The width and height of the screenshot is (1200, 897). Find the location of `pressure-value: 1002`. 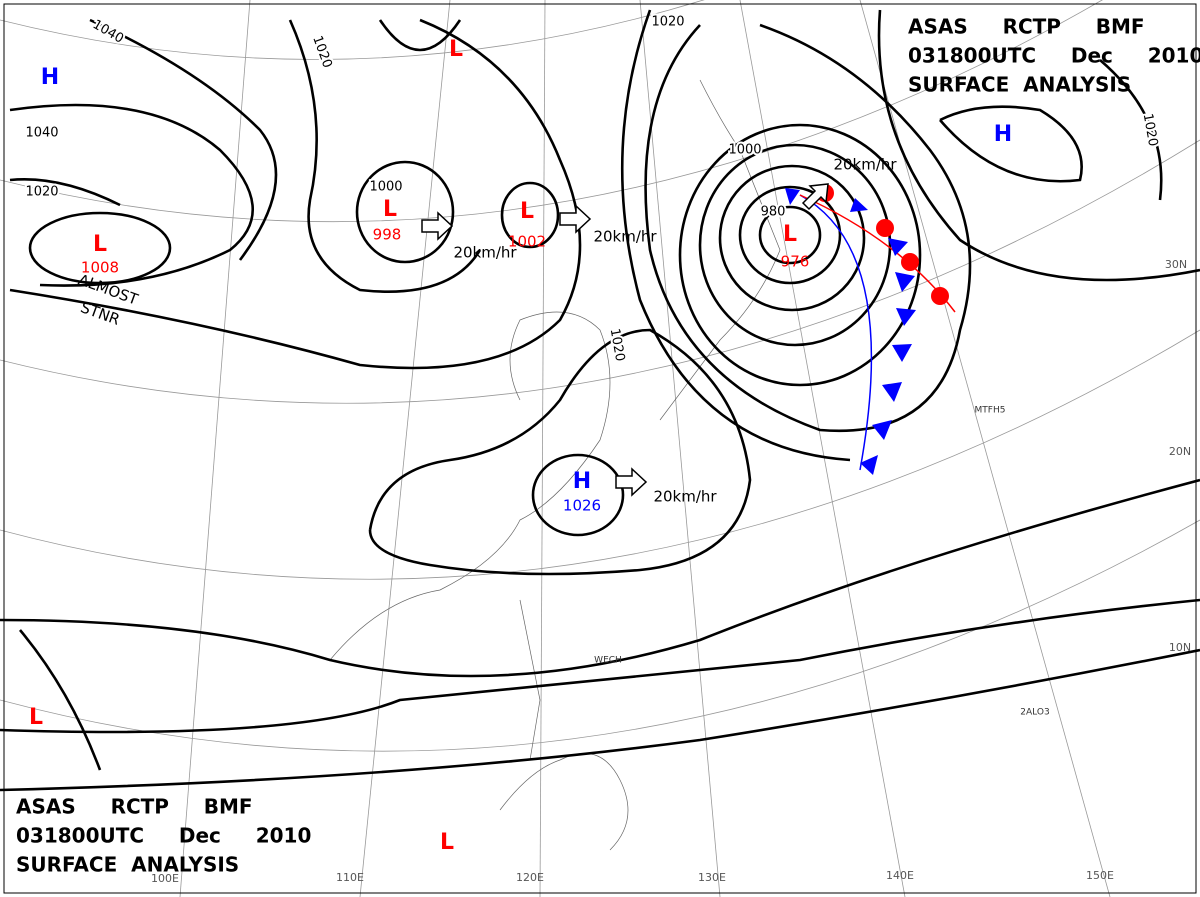

pressure-value: 1002 is located at coordinates (527, 242).